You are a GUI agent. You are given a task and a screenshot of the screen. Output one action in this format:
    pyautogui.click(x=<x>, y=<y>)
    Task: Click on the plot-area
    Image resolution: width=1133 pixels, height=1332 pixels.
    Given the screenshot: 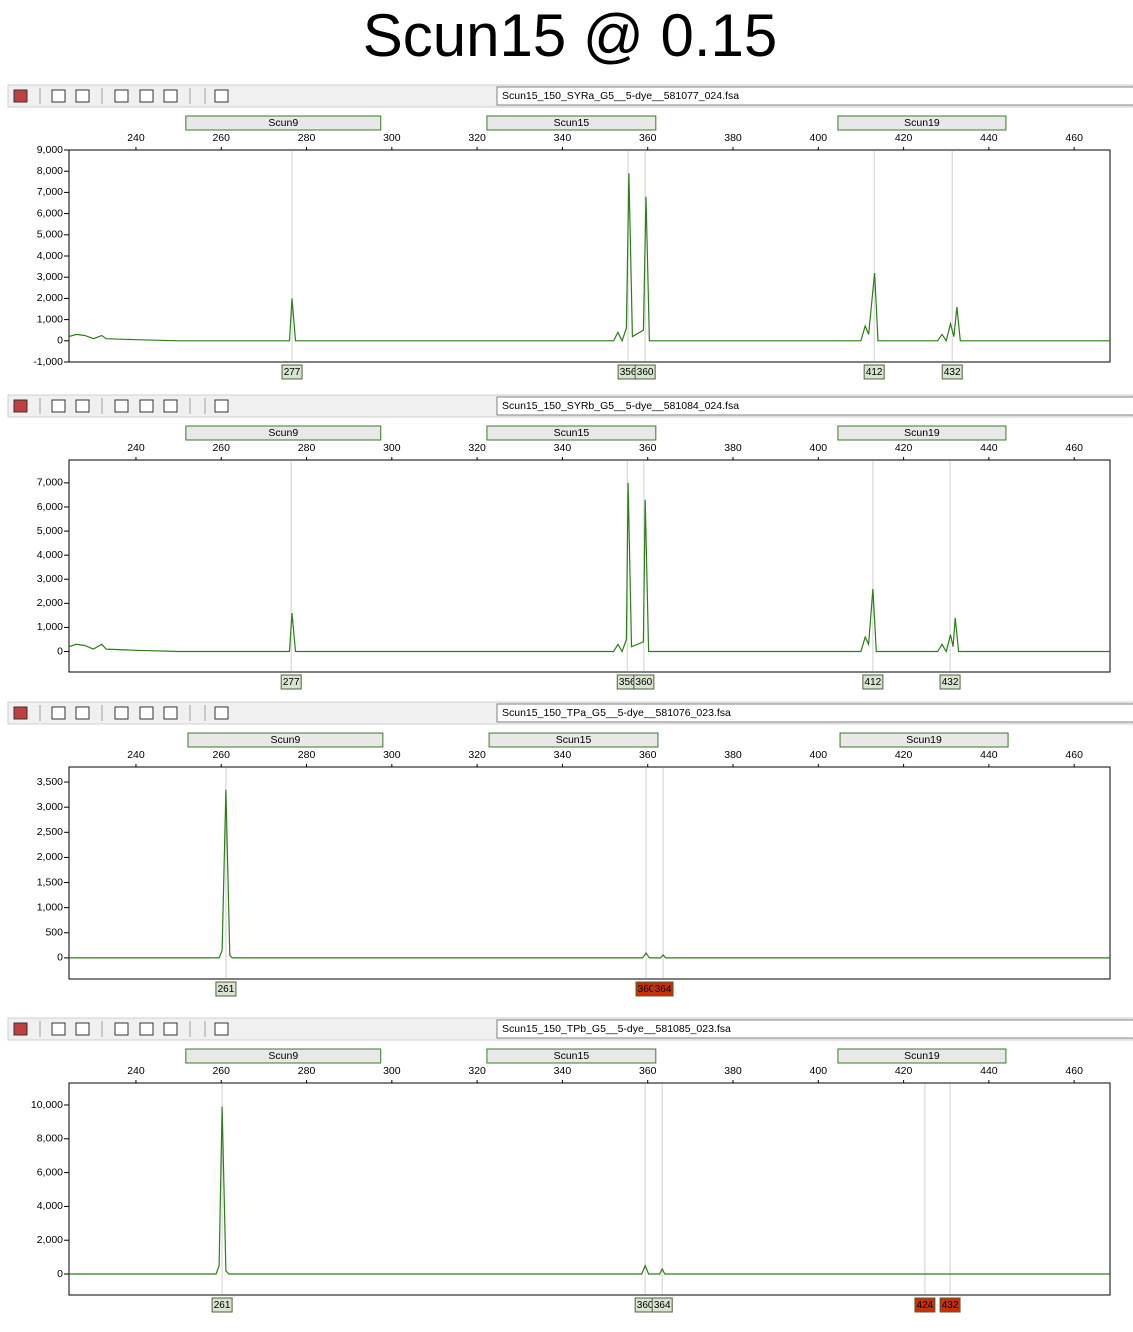 What is the action you would take?
    pyautogui.click(x=589, y=873)
    